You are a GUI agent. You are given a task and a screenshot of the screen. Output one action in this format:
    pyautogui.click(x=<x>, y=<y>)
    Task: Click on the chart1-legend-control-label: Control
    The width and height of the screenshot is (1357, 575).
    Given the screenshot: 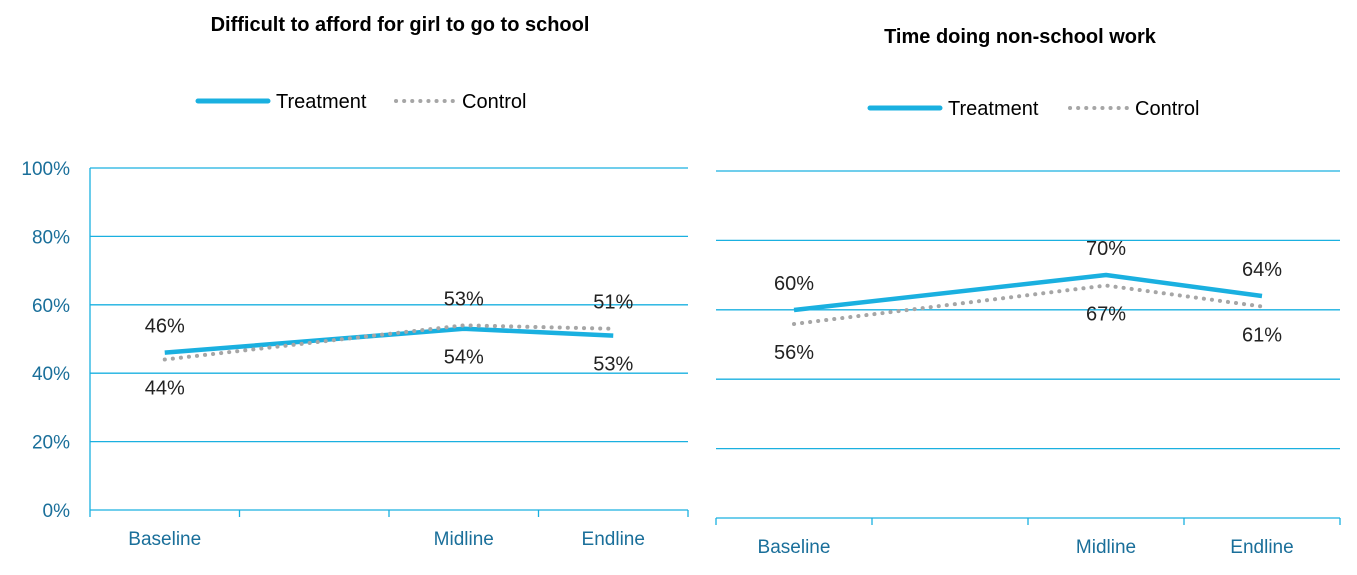 What is the action you would take?
    pyautogui.click(x=494, y=102)
    